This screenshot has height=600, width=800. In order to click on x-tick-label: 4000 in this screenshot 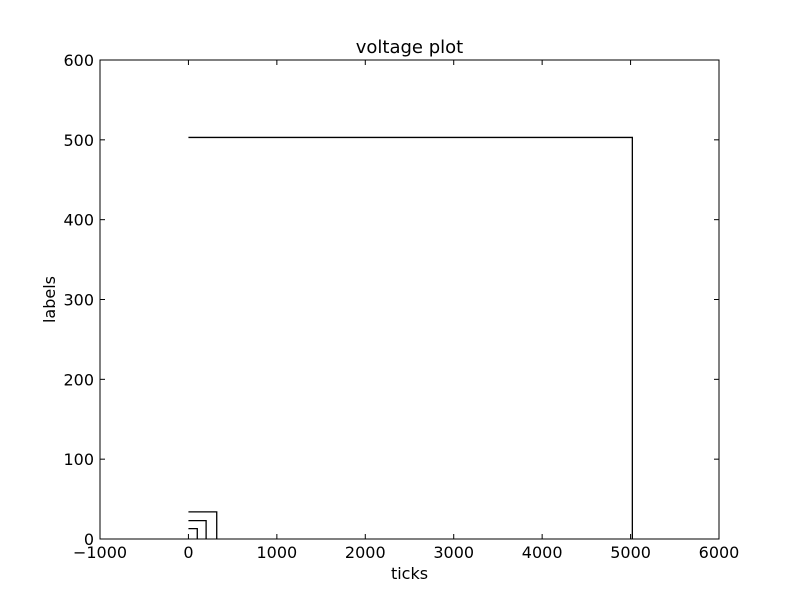, I will do `click(542, 552)`.